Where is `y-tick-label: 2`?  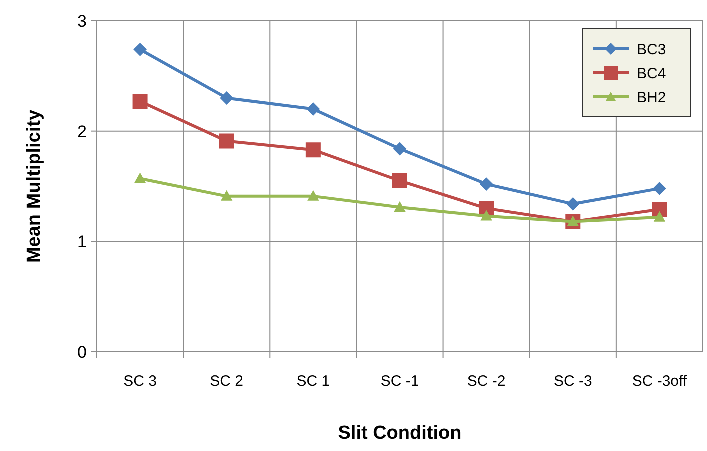
y-tick-label: 2 is located at coordinates (82, 132).